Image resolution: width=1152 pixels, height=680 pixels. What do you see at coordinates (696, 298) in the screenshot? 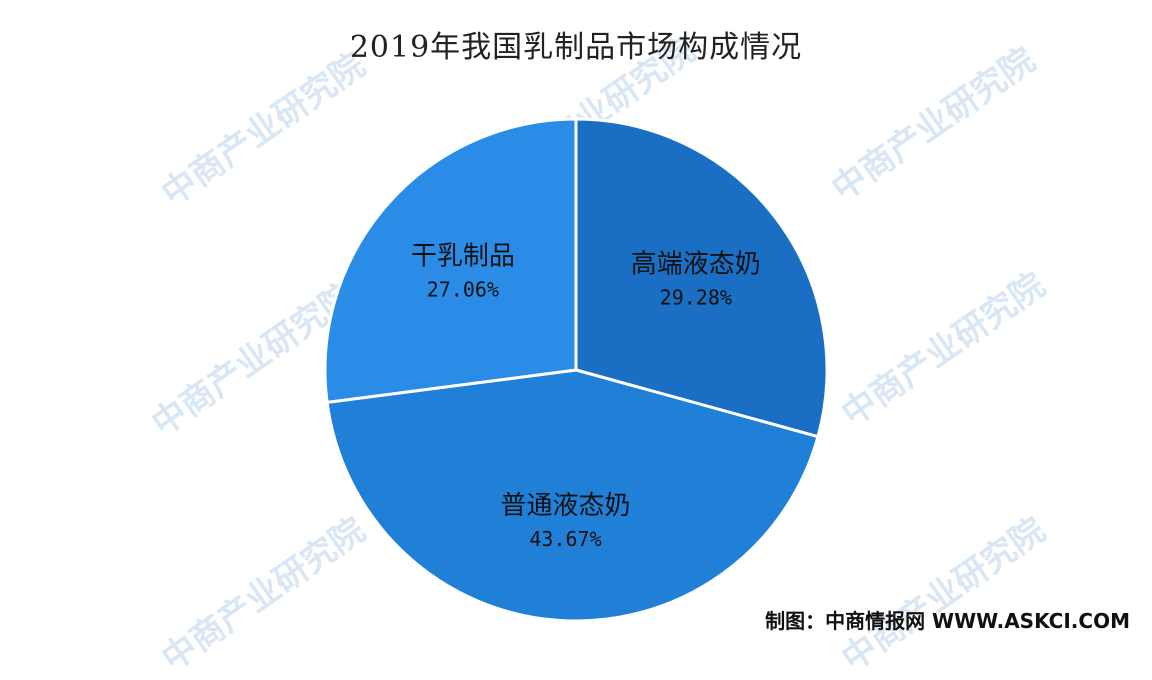
I see `slice-value-label: 29.28%` at bounding box center [696, 298].